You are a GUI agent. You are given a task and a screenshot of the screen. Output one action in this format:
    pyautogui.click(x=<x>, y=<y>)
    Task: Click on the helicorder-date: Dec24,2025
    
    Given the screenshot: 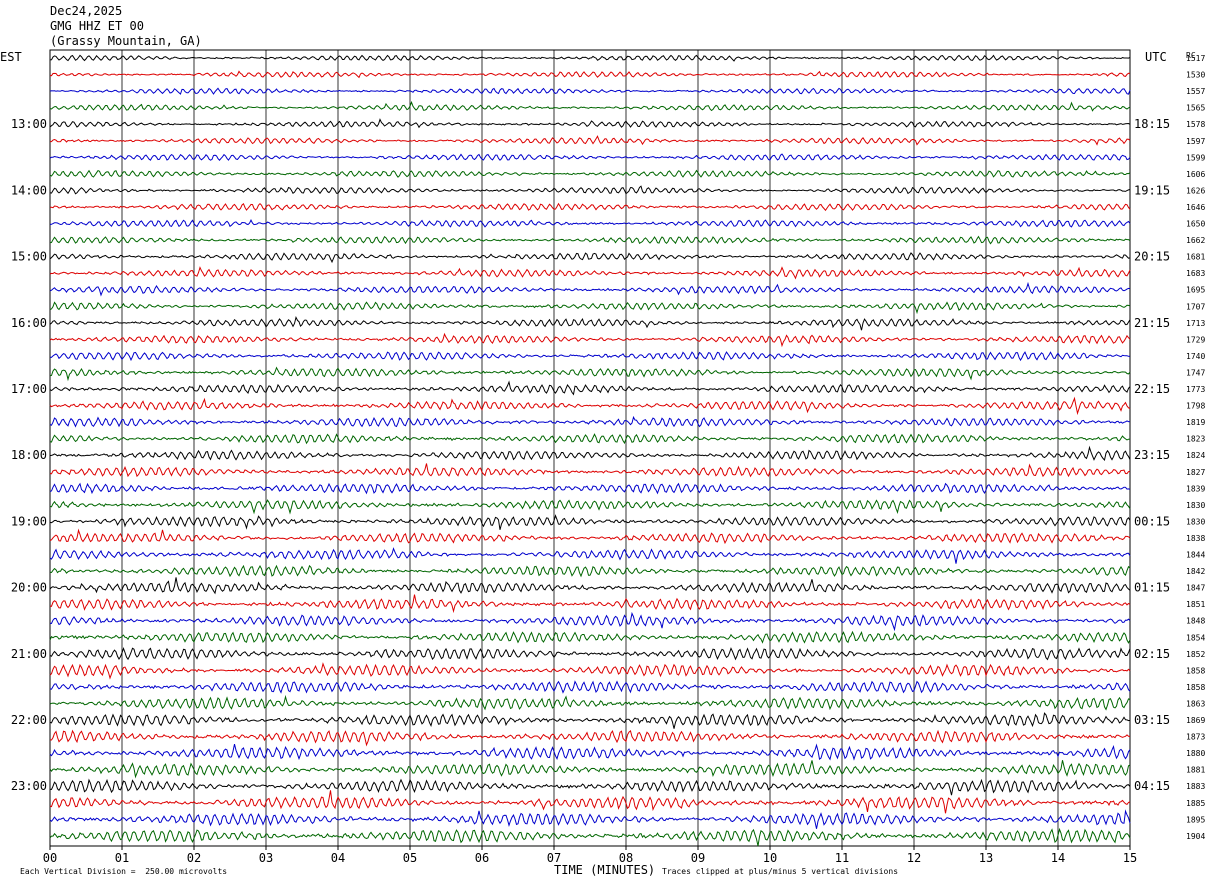 What is the action you would take?
    pyautogui.click(x=86, y=11)
    